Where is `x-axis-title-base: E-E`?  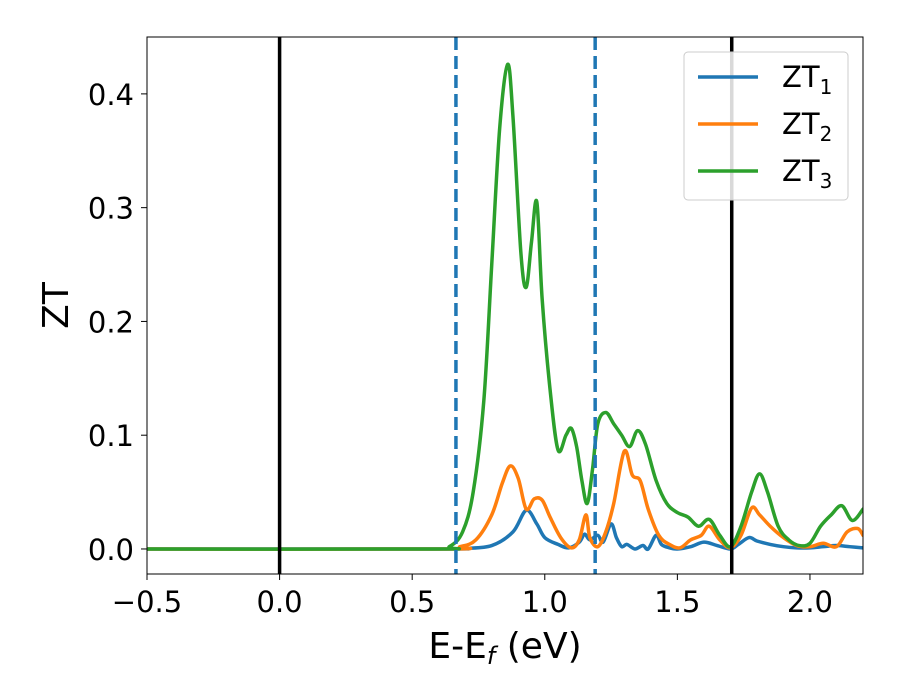 x-axis-title-base: E-E is located at coordinates (457, 646).